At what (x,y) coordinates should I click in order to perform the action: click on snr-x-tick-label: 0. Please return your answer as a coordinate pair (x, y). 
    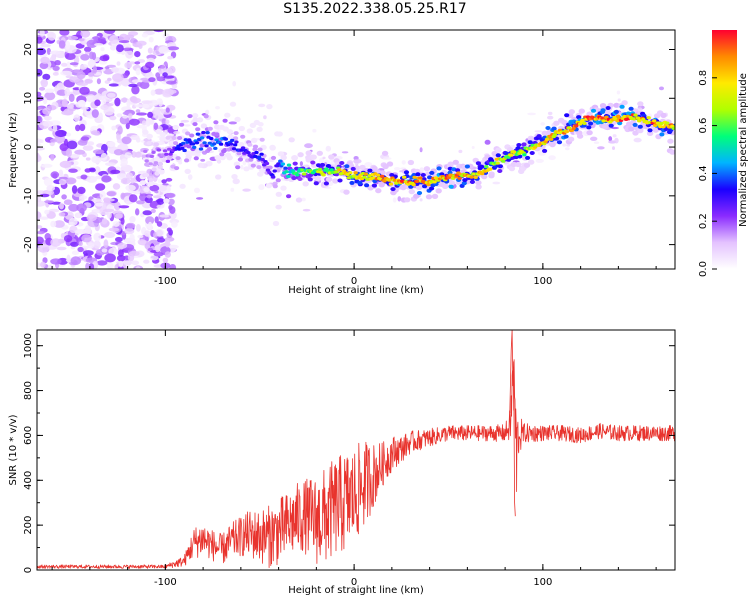
    Looking at the image, I should click on (354, 582).